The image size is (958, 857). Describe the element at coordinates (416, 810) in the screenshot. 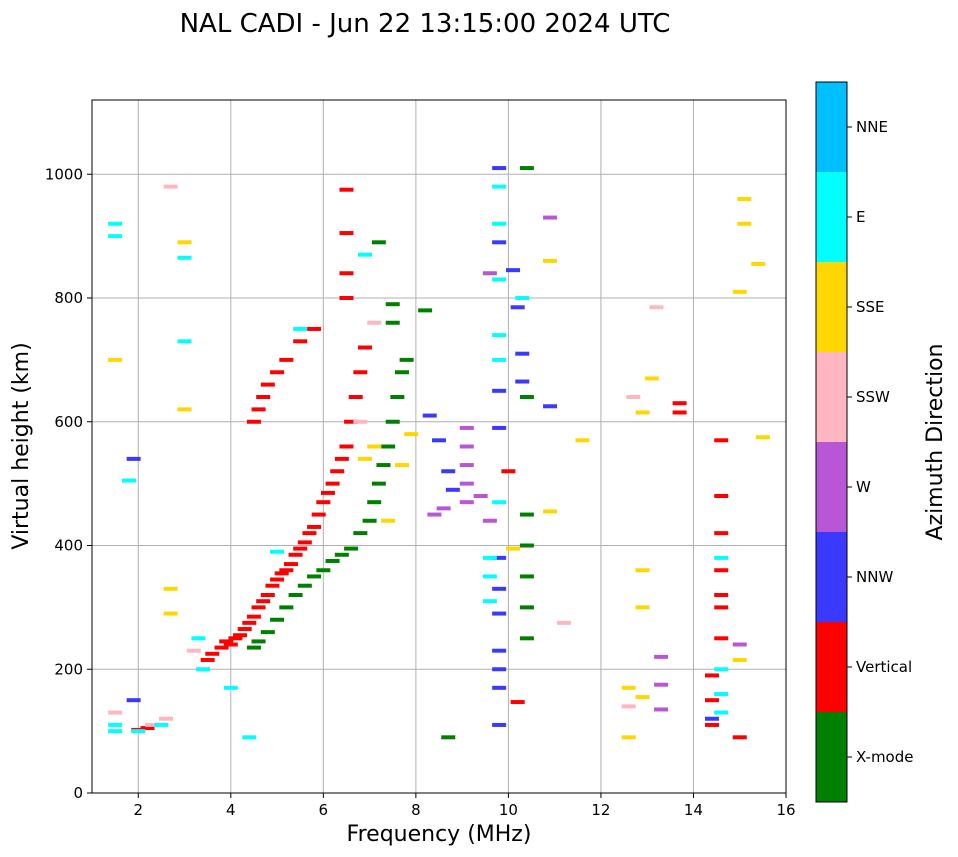

I see `x-tick-label: 8` at that location.